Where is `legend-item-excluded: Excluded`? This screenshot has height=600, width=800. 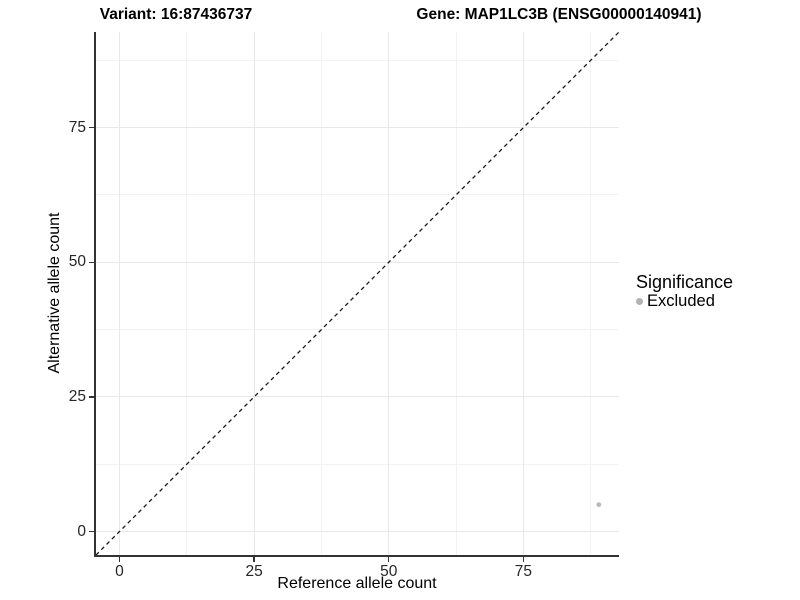
legend-item-excluded: Excluded is located at coordinates (684, 301).